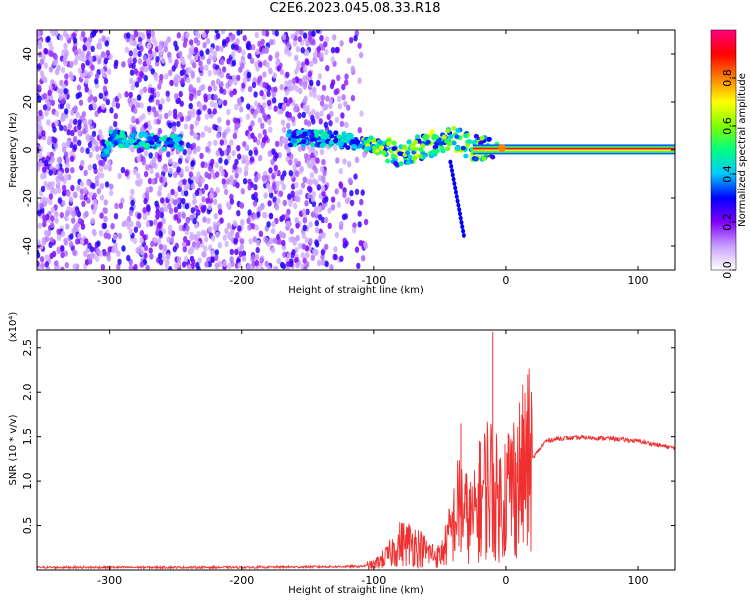 The image size is (750, 600). Describe the element at coordinates (241, 580) in the screenshot. I see `snr-x-tick-label: -200` at that location.